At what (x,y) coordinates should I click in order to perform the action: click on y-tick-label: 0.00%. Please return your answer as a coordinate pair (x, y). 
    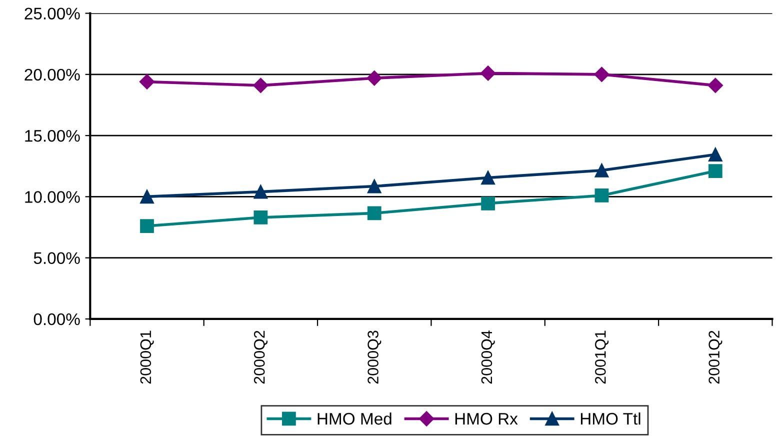
    Looking at the image, I should click on (57, 319).